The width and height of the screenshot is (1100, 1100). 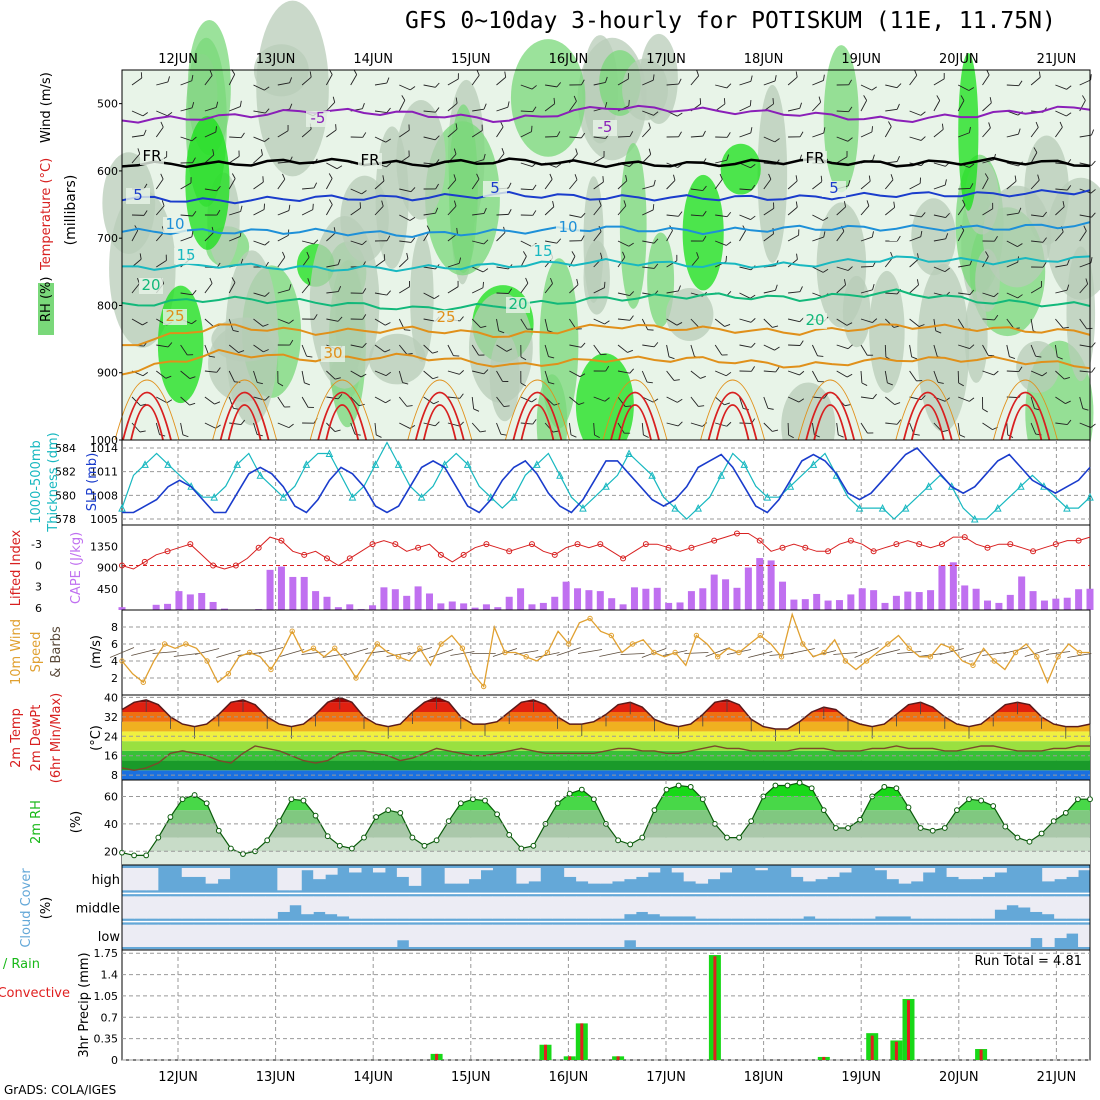 I want to click on x-date-label-top: 18JUN, so click(x=764, y=59).